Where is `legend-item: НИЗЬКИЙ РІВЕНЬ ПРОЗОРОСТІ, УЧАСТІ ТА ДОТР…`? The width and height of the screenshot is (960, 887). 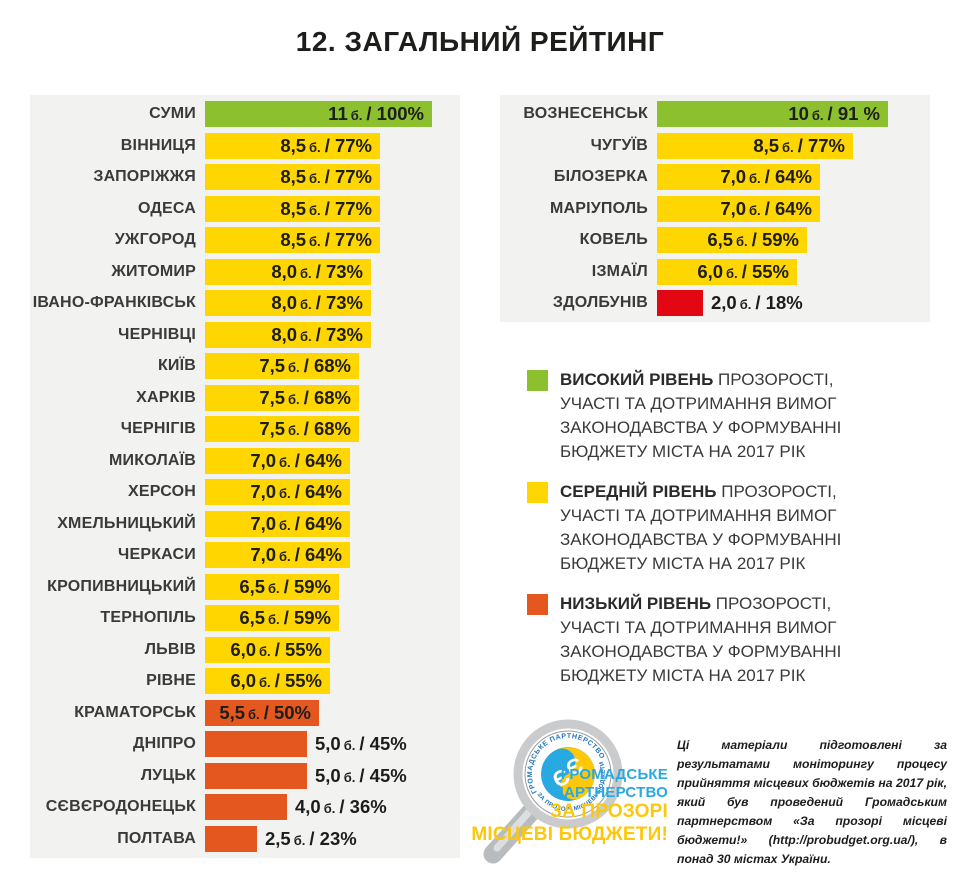
legend-item: НИЗЬКИЙ РІВЕНЬ ПРОЗОРОСТІ, УЧАСТІ ТА ДОТР… is located at coordinates (717, 640).